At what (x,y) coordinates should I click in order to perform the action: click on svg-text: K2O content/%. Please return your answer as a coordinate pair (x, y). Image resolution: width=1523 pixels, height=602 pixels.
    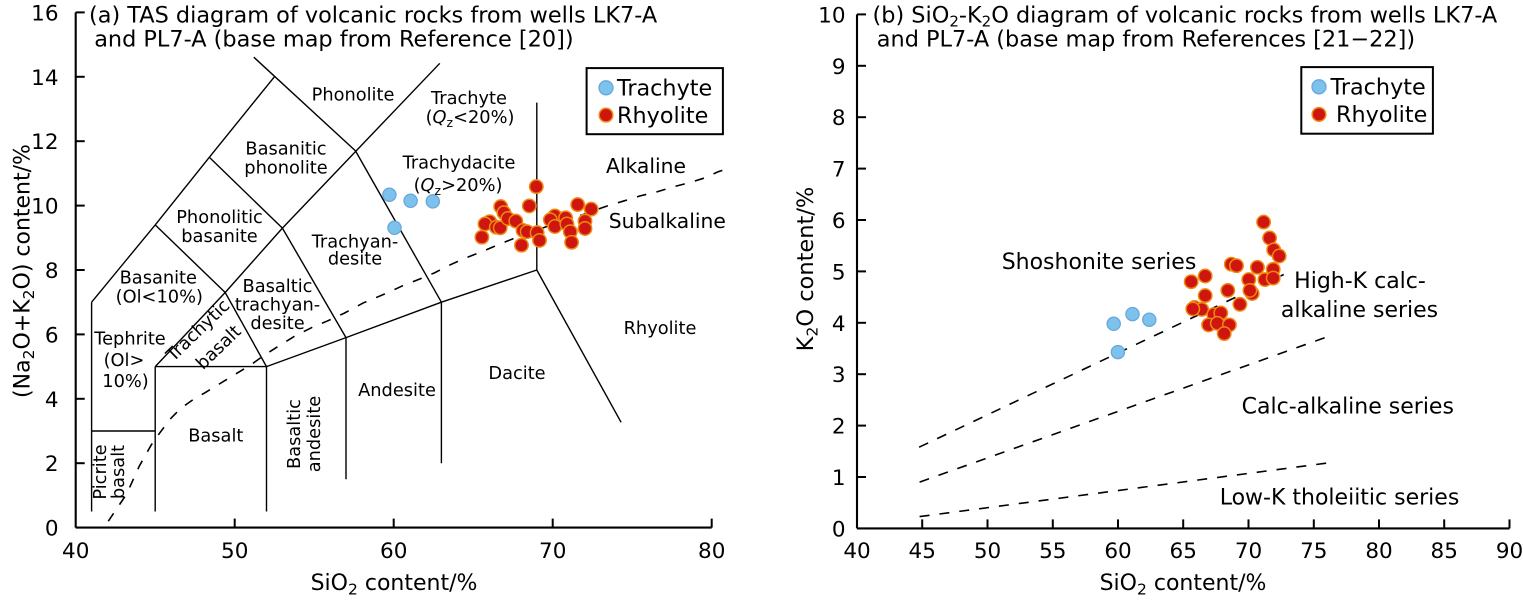
    Looking at the image, I should click on (807, 269).